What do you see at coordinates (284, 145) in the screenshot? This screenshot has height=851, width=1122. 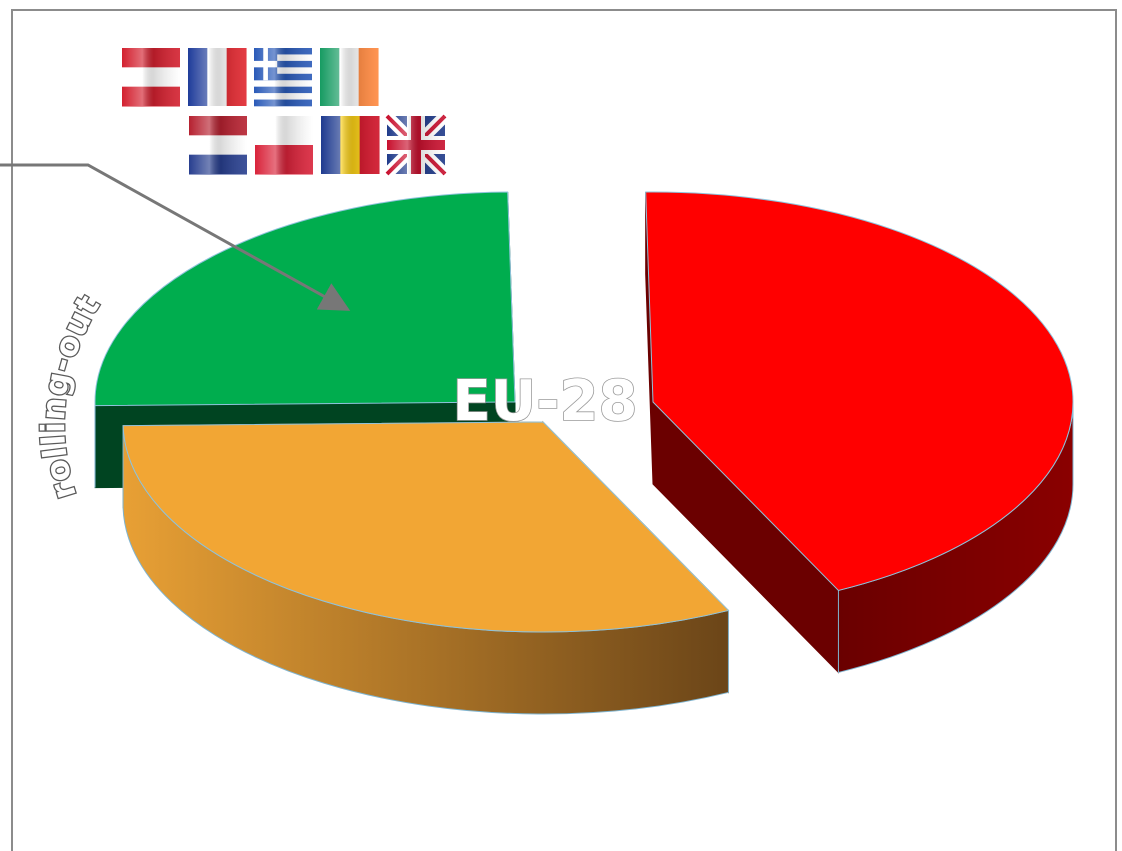 I see `flag-poland-icon` at bounding box center [284, 145].